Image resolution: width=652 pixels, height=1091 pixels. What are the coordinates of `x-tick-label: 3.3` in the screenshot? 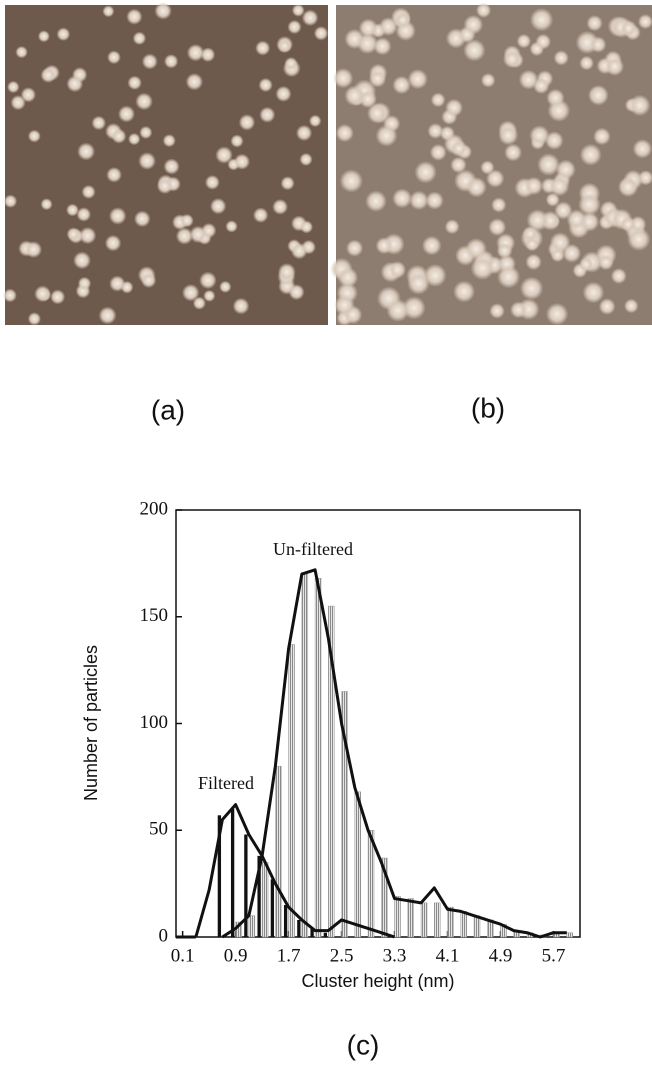 It's located at (395, 955).